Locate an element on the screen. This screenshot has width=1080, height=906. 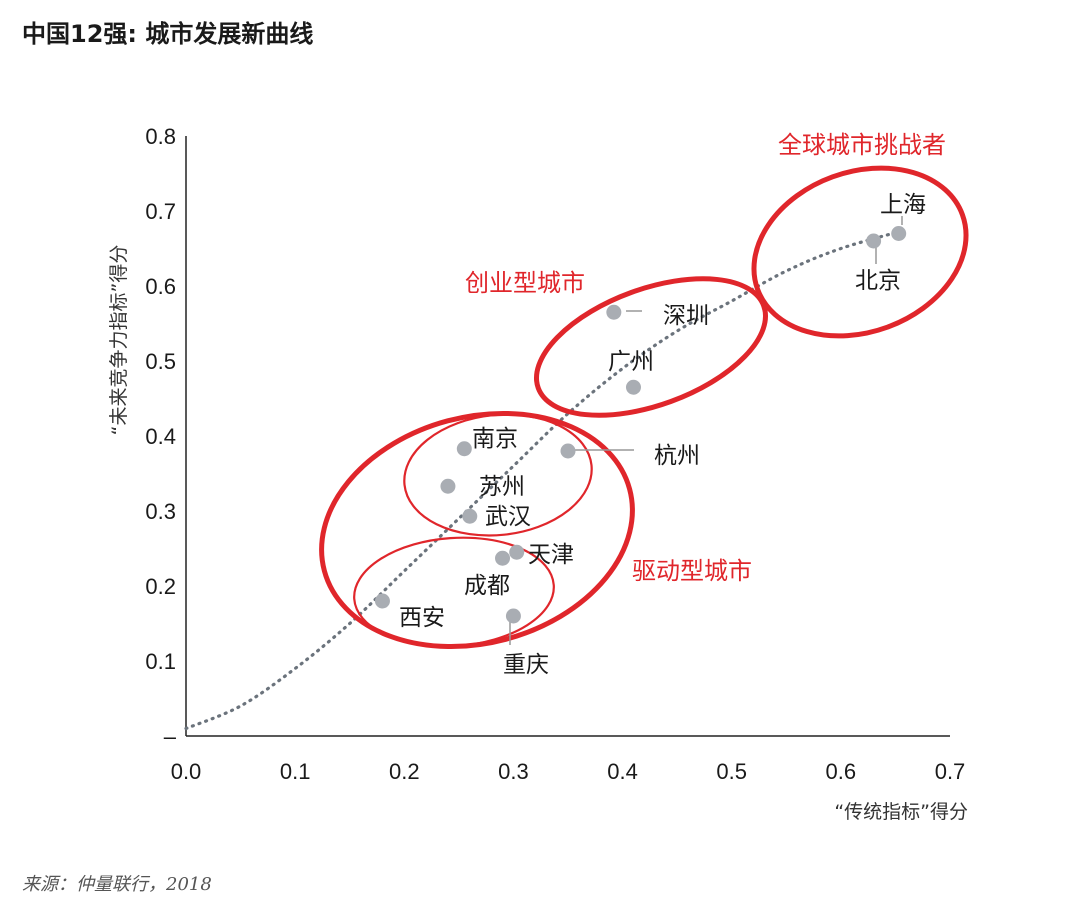
x-tick-label: 0.1 is located at coordinates (295, 771).